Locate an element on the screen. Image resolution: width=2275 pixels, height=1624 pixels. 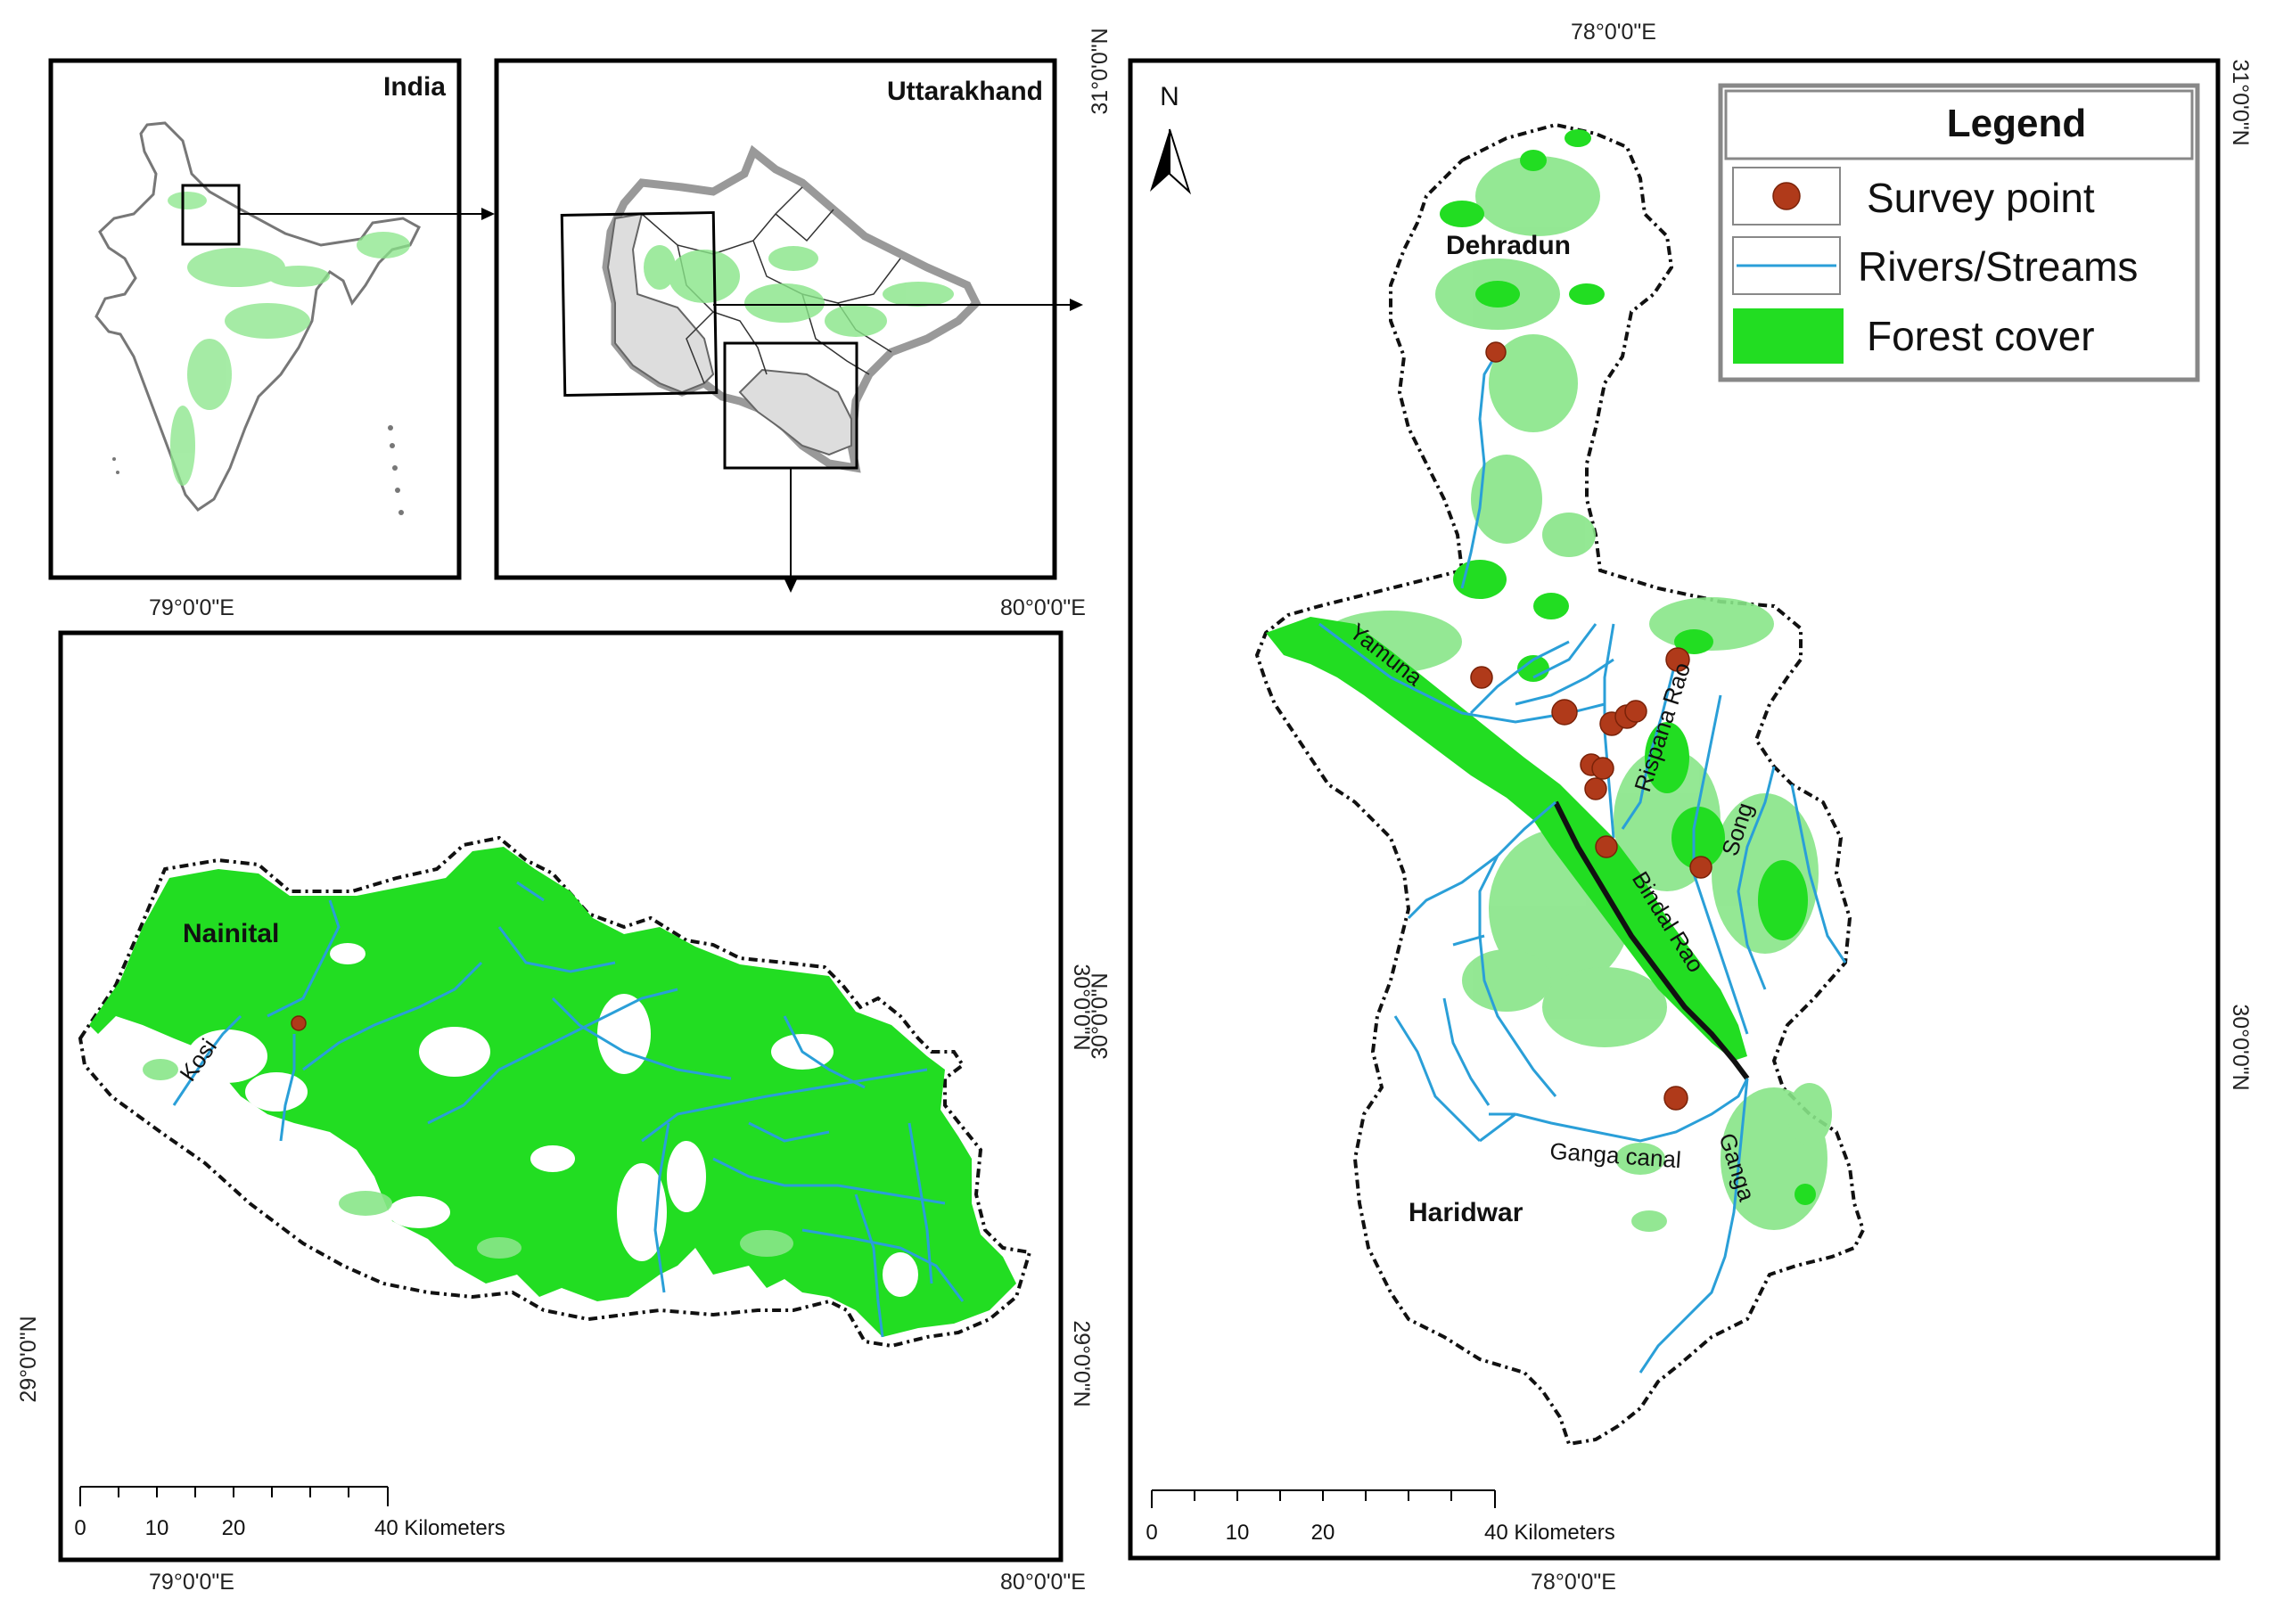
dehradun-bottom-lon-label: 78°0'0"E is located at coordinates (1573, 1582).